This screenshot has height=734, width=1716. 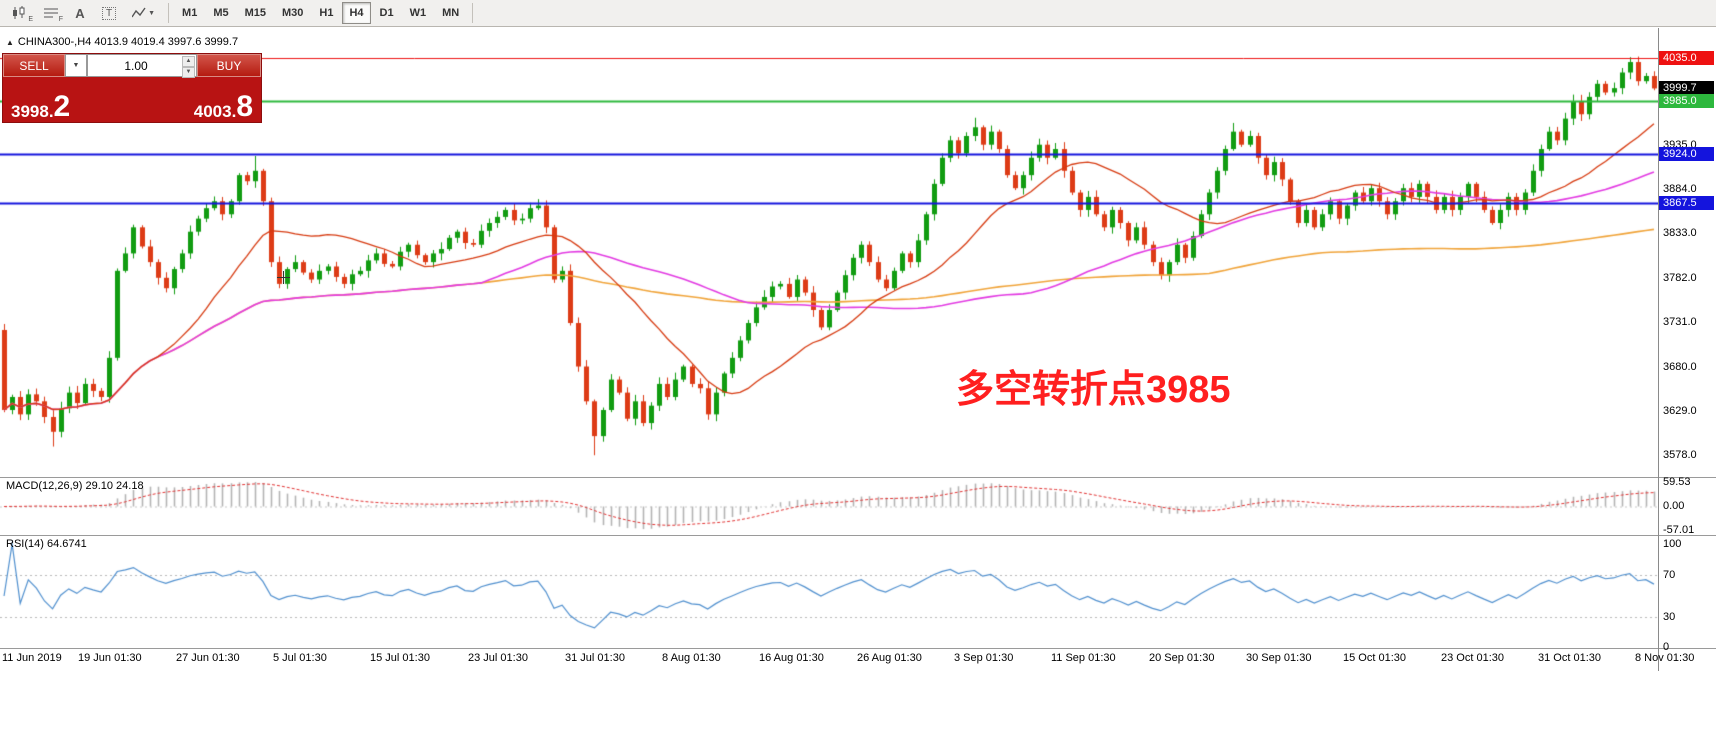 What do you see at coordinates (791, 658) in the screenshot?
I see `time-axis-label: 16 Aug 01:30` at bounding box center [791, 658].